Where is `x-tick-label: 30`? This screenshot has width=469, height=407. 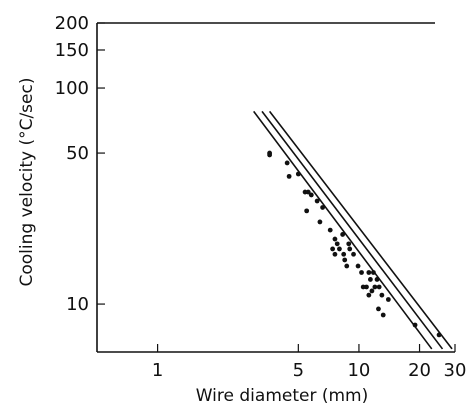 x-tick-label: 30 is located at coordinates (455, 370).